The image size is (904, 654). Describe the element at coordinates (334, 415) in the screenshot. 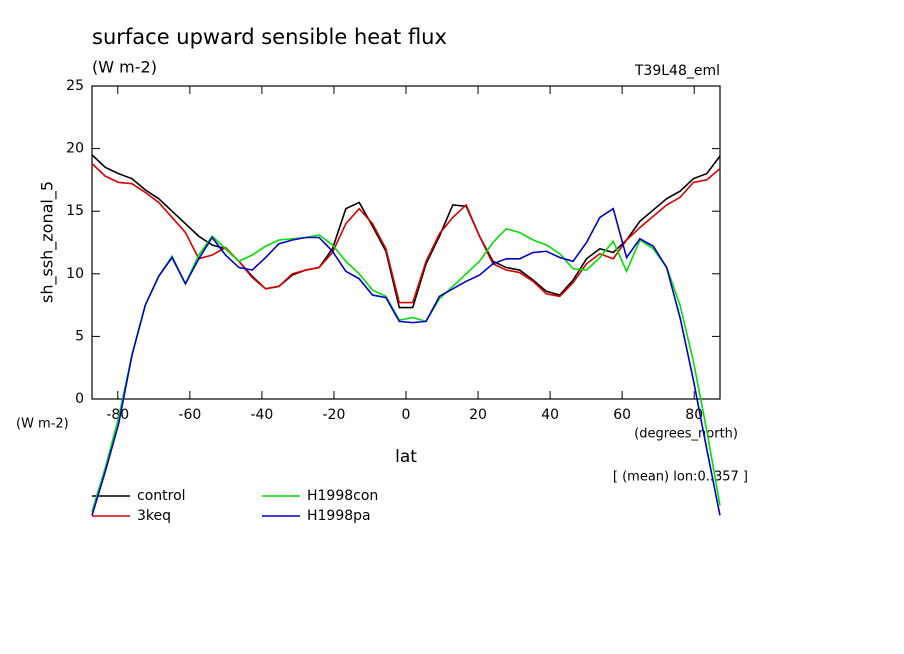

I see `x-tick-label: -20` at that location.